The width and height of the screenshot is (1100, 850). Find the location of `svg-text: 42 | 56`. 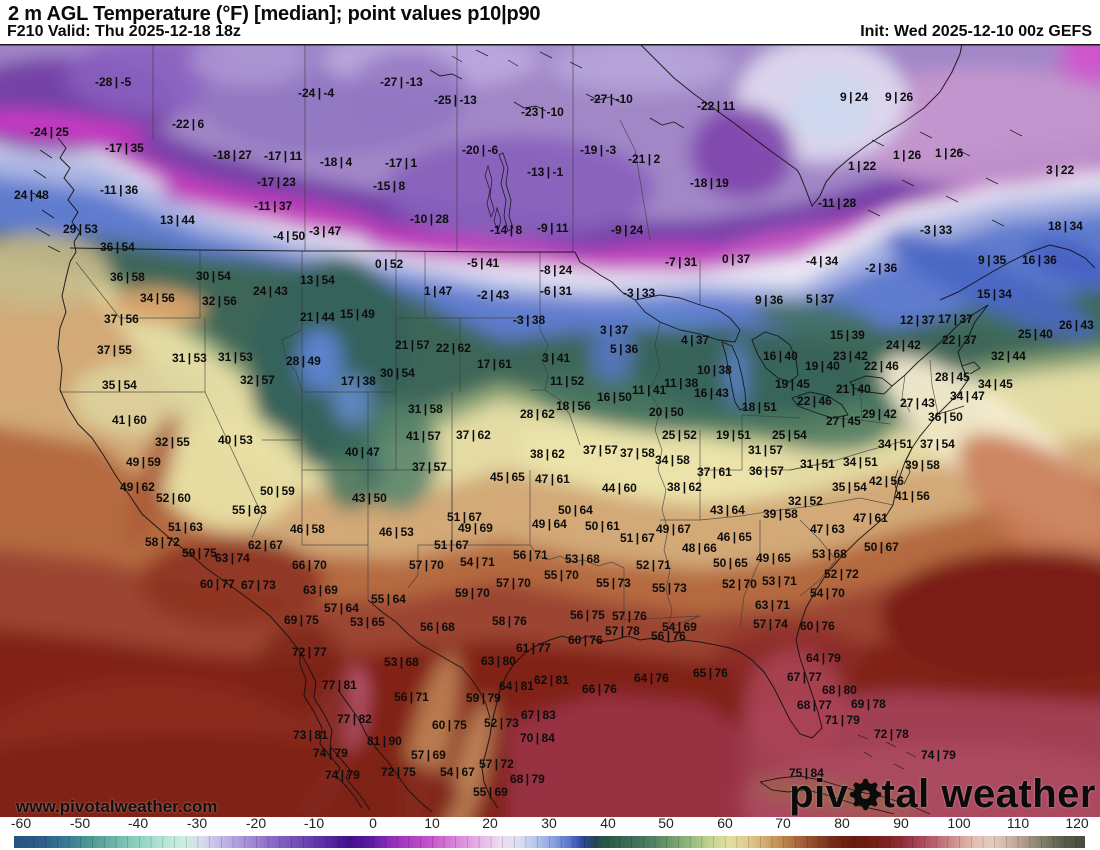

svg-text: 42 | 56 is located at coordinates (886, 481).